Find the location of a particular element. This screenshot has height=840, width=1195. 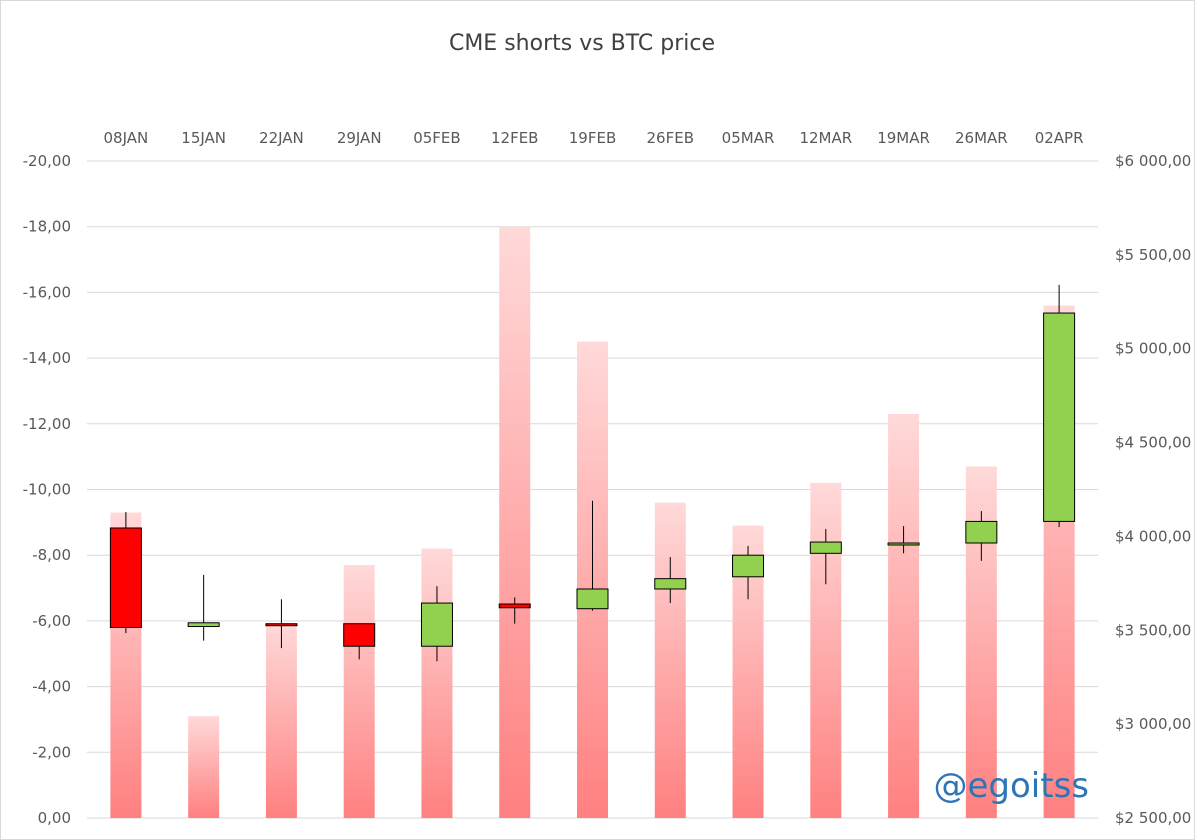

left-tick-label: -2,00 is located at coordinates (51, 752).